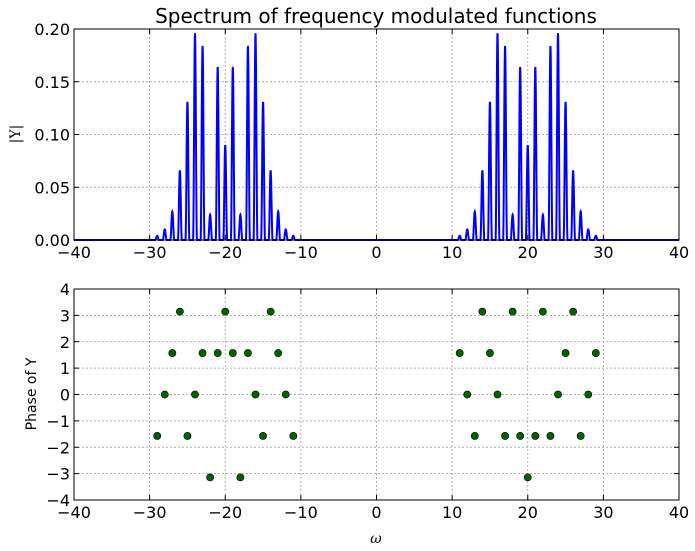 The height and width of the screenshot is (551, 695). What do you see at coordinates (32, 393) in the screenshot?
I see `bottom-y-axis-label: Phase of Y` at bounding box center [32, 393].